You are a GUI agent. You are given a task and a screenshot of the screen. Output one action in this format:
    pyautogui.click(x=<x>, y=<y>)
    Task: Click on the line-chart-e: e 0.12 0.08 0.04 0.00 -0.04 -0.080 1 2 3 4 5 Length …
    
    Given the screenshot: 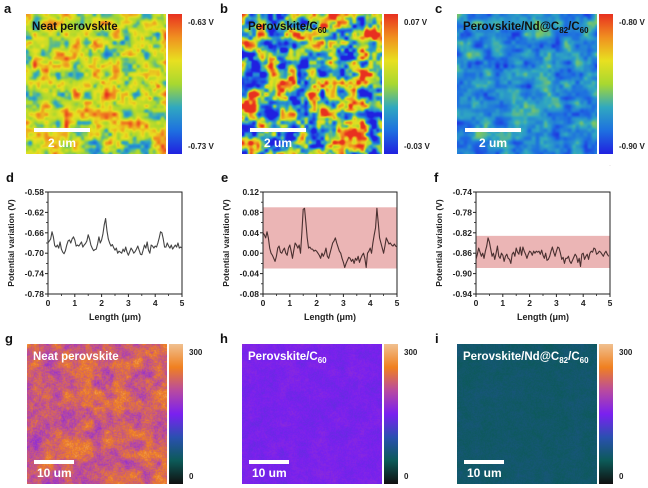 What is the action you would take?
    pyautogui.click(x=310, y=246)
    